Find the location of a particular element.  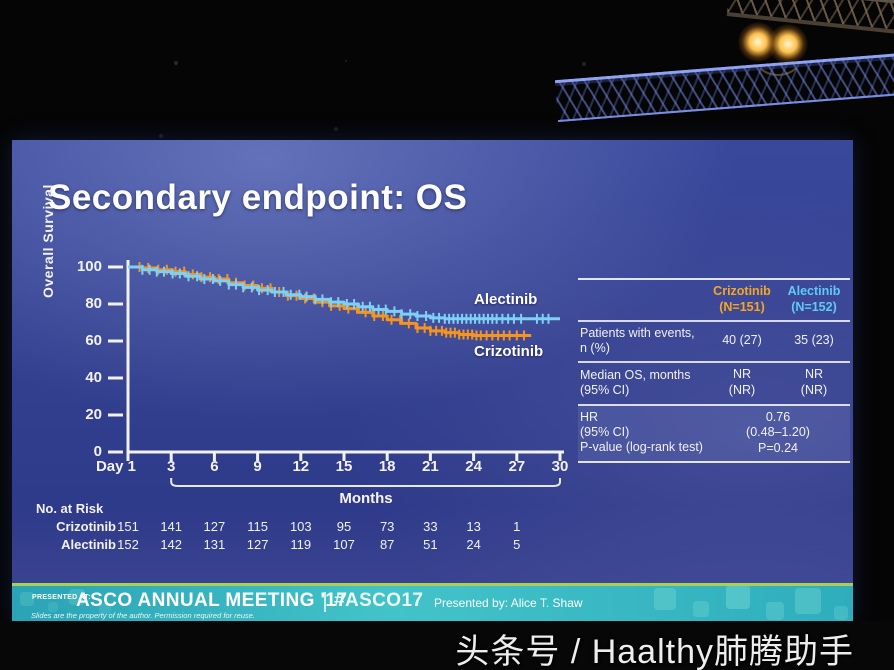

x-tick-label: 9 is located at coordinates (257, 466).